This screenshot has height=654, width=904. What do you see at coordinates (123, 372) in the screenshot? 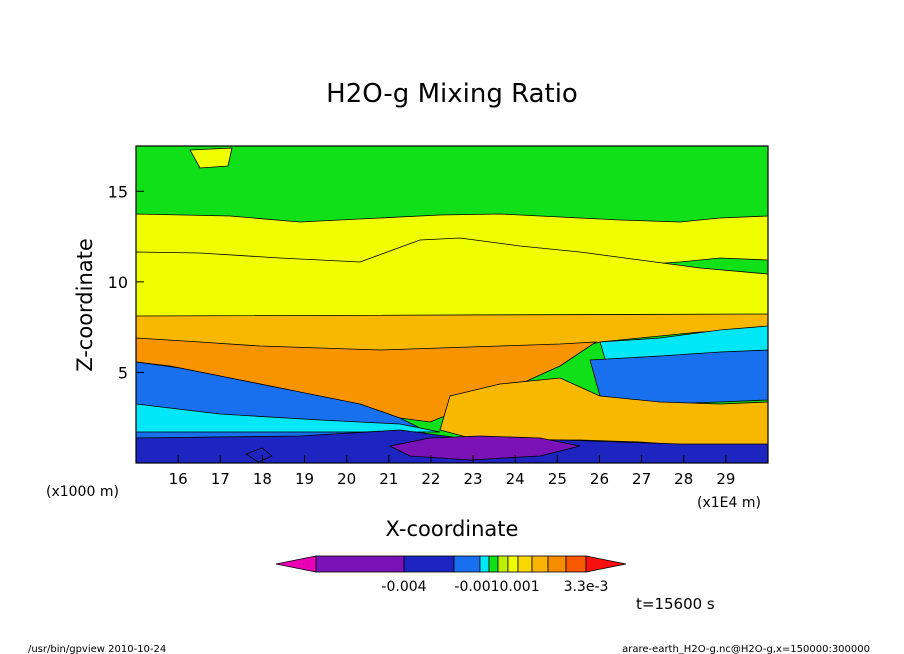
I see `y-tick-label: 5` at bounding box center [123, 372].